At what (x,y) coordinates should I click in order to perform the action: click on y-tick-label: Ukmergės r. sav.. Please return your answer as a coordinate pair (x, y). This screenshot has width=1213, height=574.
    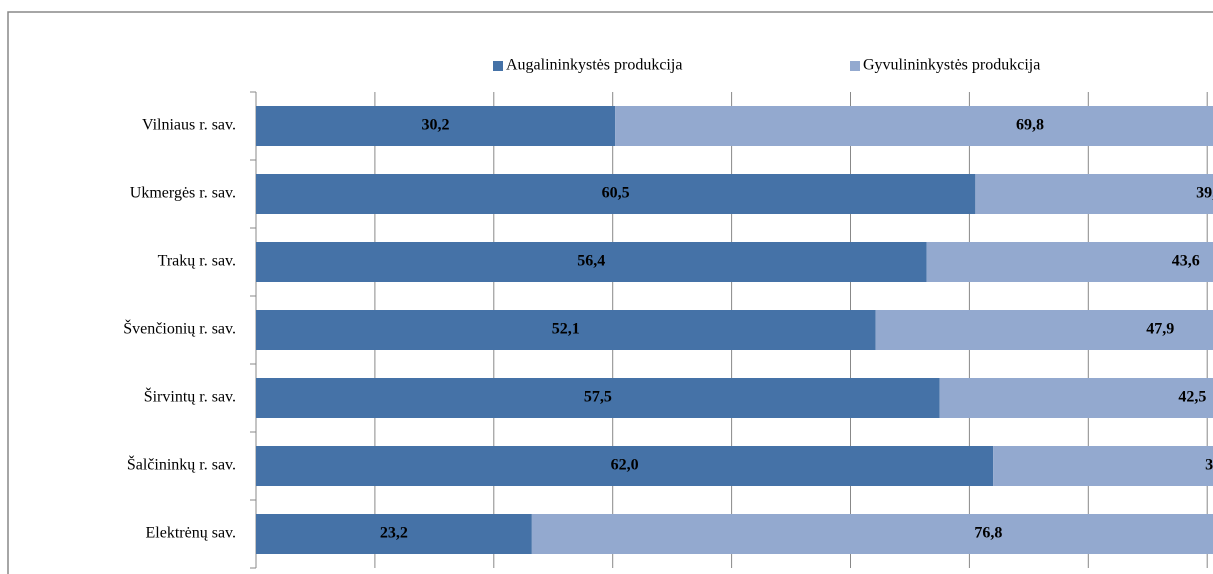
    Looking at the image, I should click on (183, 193).